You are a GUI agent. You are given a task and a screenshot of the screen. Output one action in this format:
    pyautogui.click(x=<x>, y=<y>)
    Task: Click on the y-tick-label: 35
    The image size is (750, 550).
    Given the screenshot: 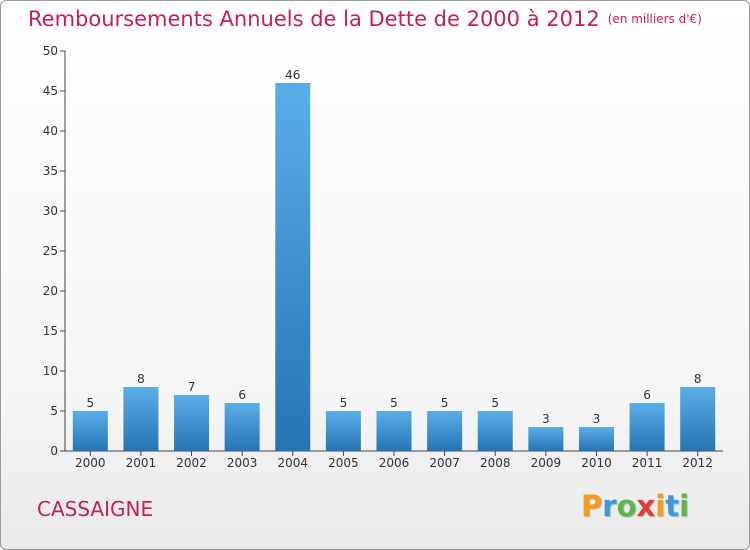 What is the action you would take?
    pyautogui.click(x=50, y=171)
    